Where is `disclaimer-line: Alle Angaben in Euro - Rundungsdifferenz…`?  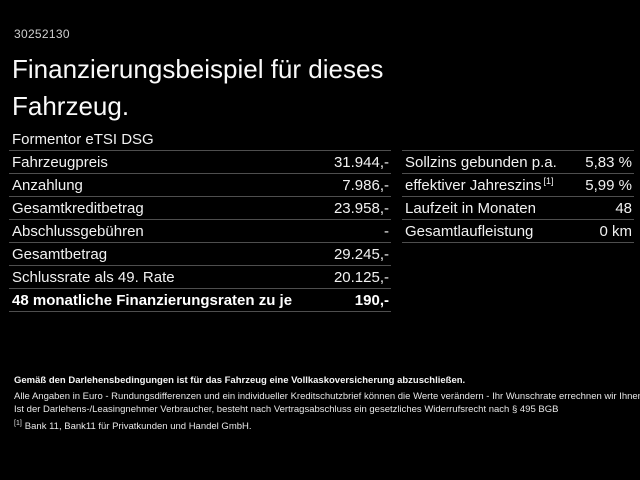
disclaimer-line: Alle Angaben in Euro - Rundungsdifferenz… is located at coordinates (327, 396).